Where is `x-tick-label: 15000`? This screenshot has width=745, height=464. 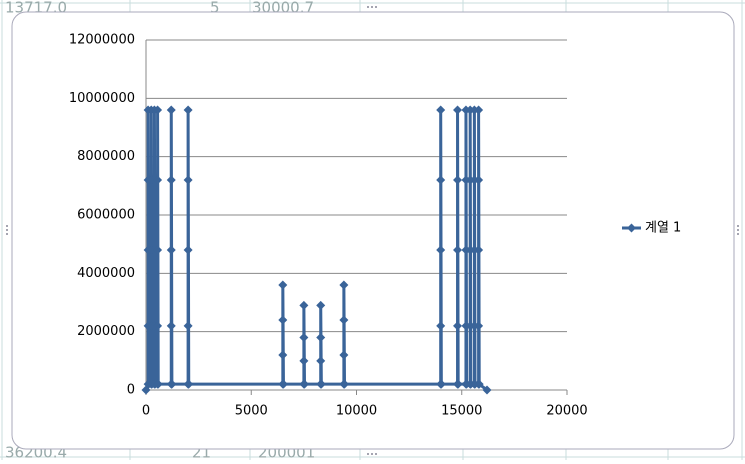 x-tick-label: 15000 is located at coordinates (461, 411).